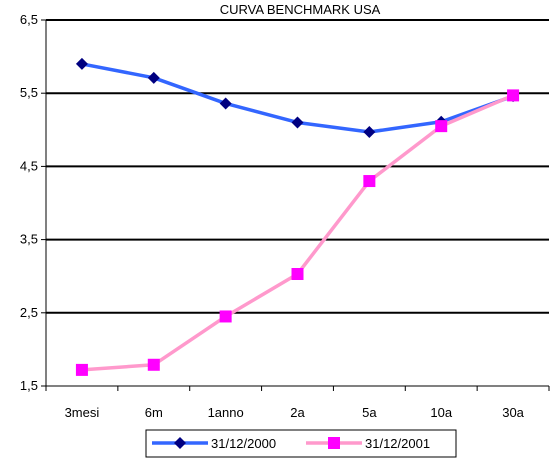  I want to click on x-tick-label: 10a, so click(441, 412).